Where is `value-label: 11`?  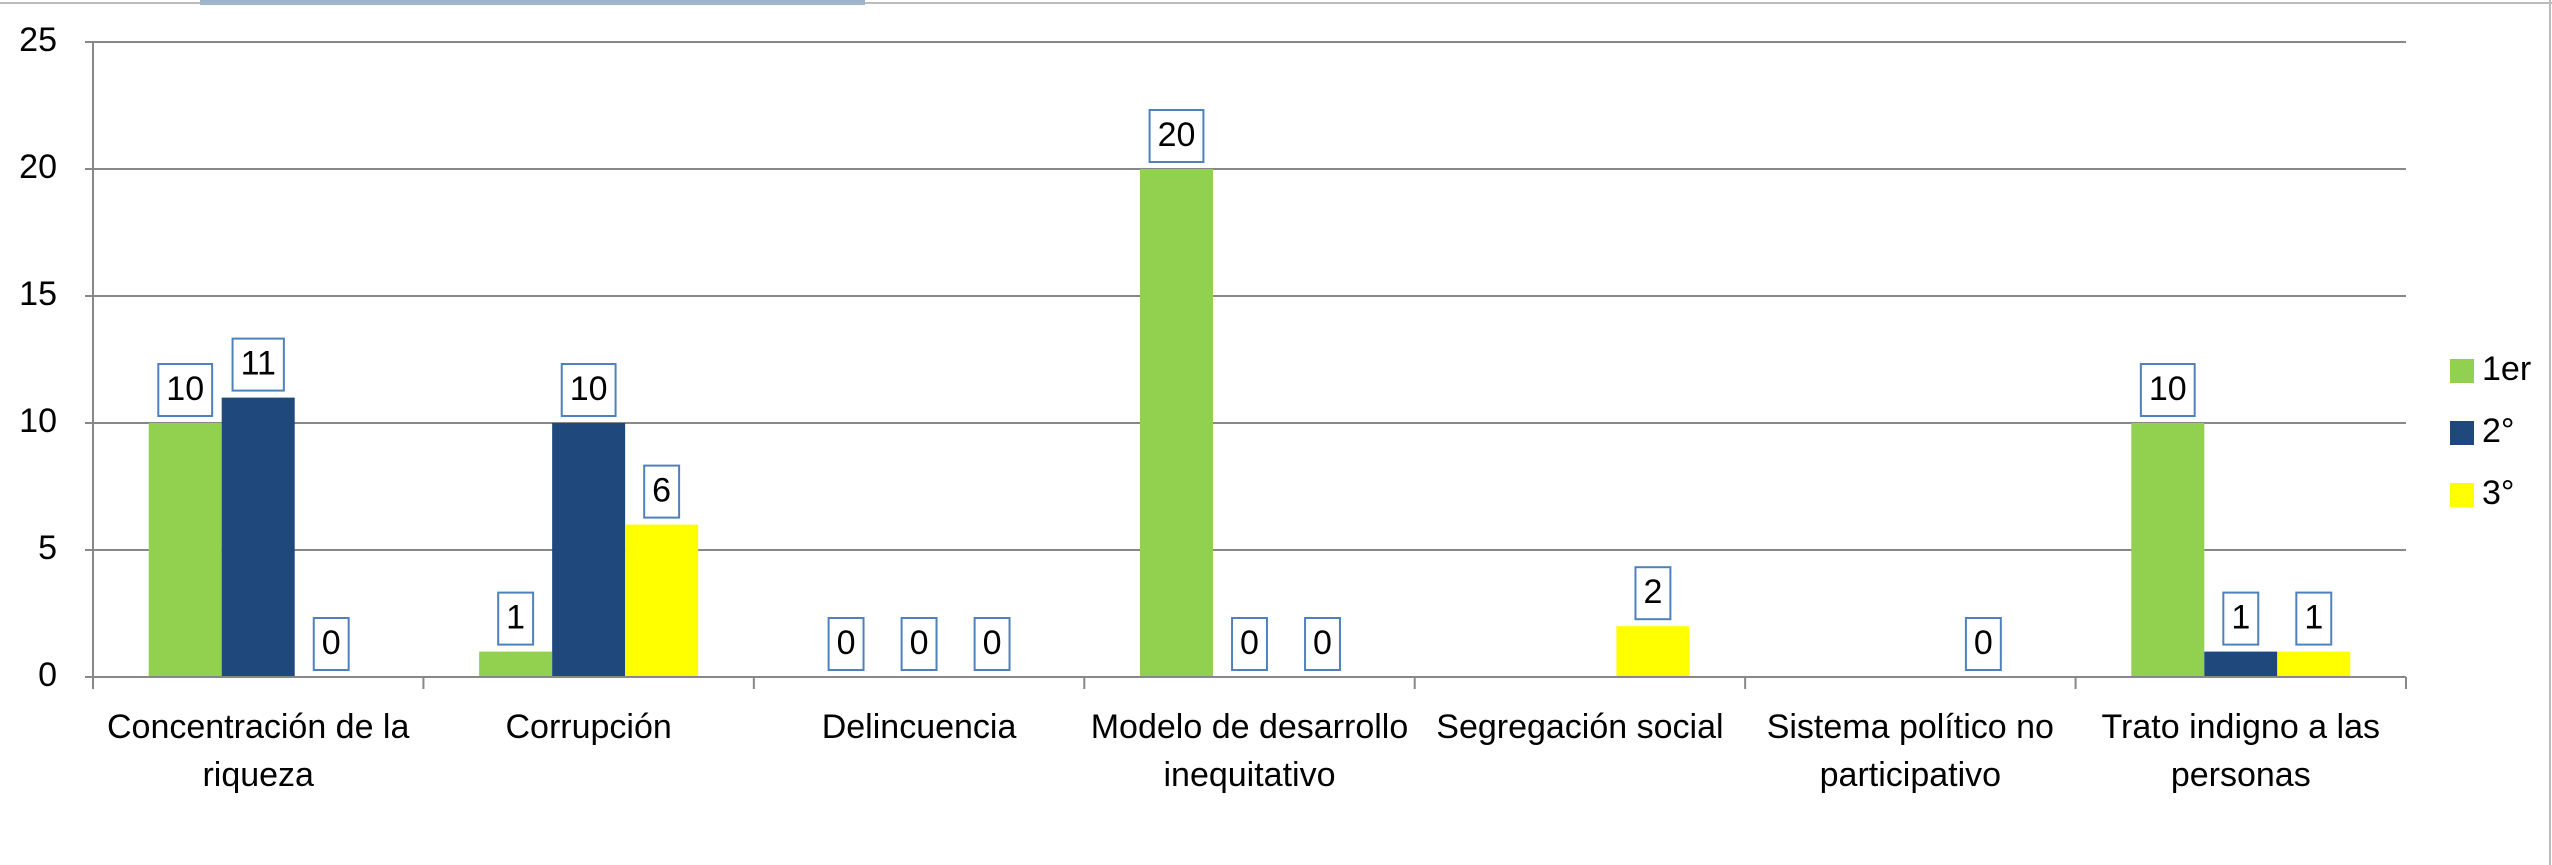
value-label: 11 is located at coordinates (258, 364).